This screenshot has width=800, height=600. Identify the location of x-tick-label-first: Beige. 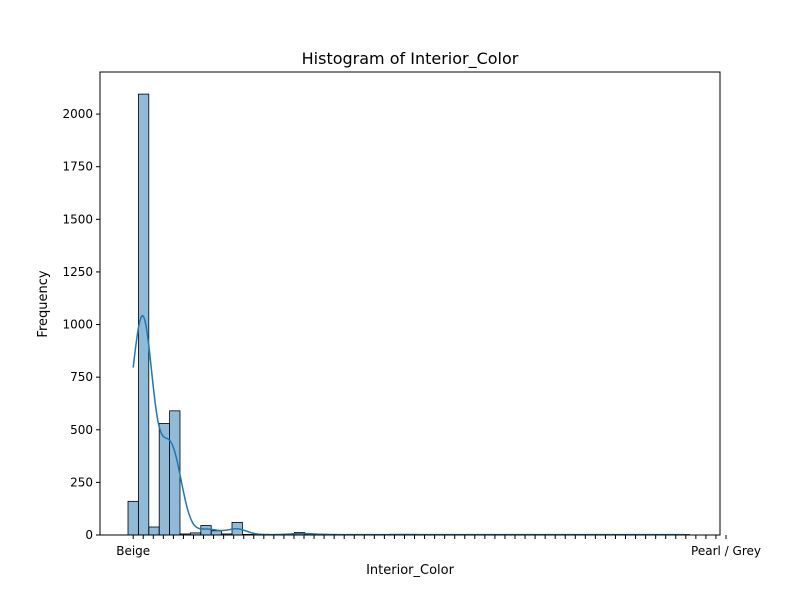
(133, 551).